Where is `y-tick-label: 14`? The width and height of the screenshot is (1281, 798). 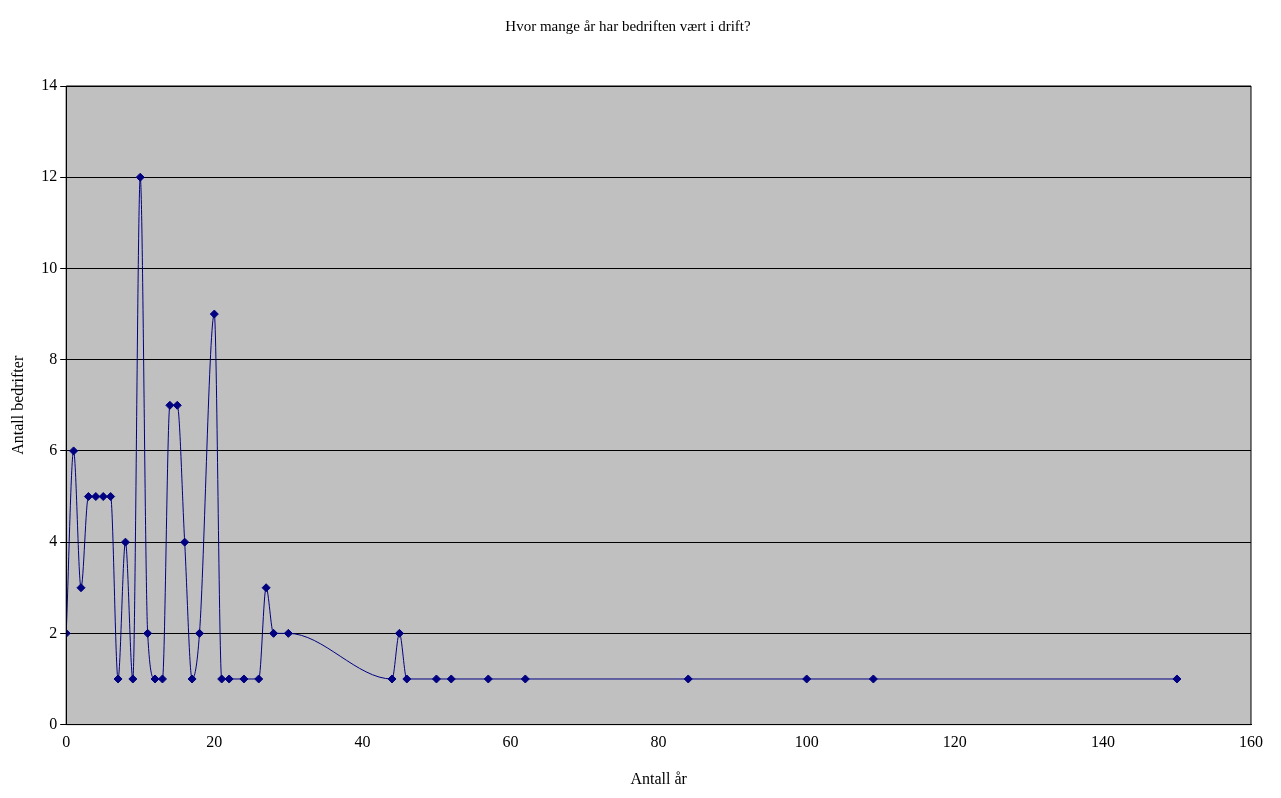
y-tick-label: 14 is located at coordinates (49, 85).